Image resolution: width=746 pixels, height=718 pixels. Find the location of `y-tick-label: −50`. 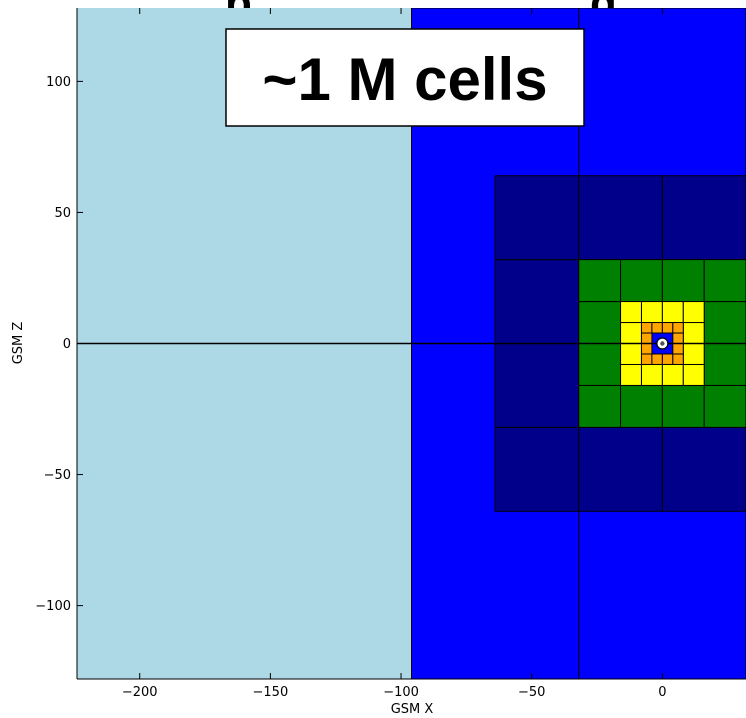

y-tick-label: −50 is located at coordinates (57, 475).